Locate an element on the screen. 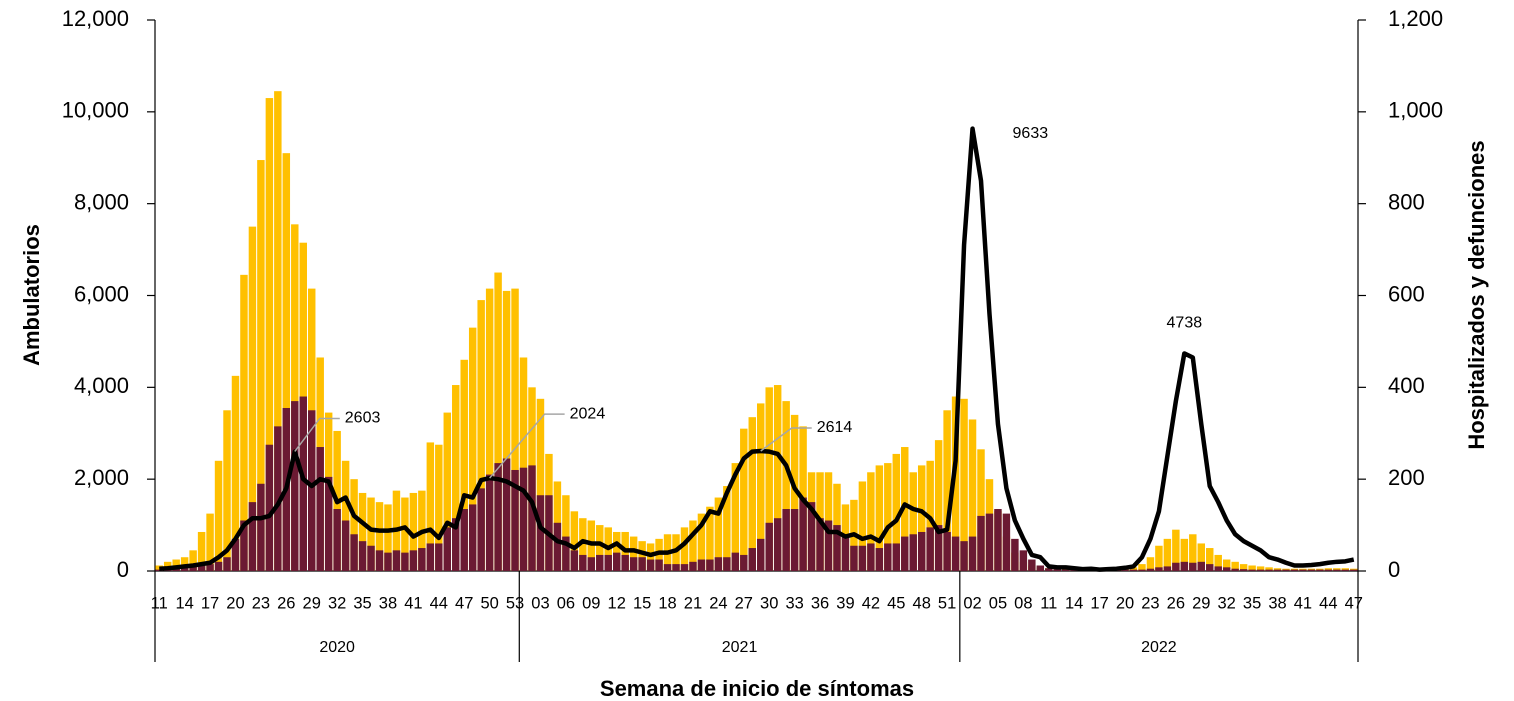 The height and width of the screenshot is (701, 1514). y-tick-label: 8,000 is located at coordinates (101, 201).